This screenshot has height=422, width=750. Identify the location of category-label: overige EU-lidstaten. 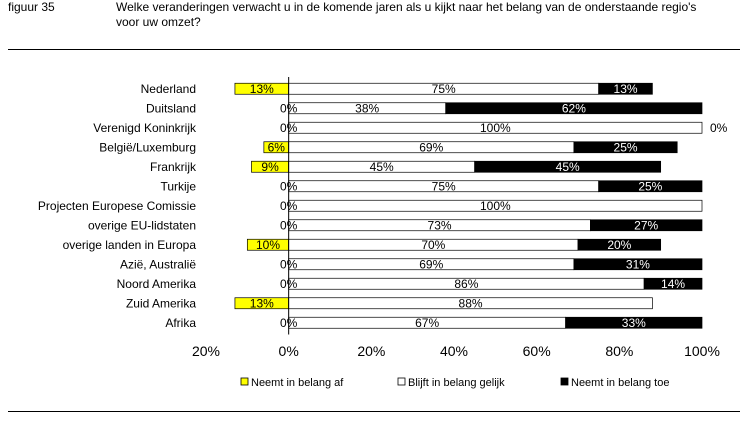
(142, 225).